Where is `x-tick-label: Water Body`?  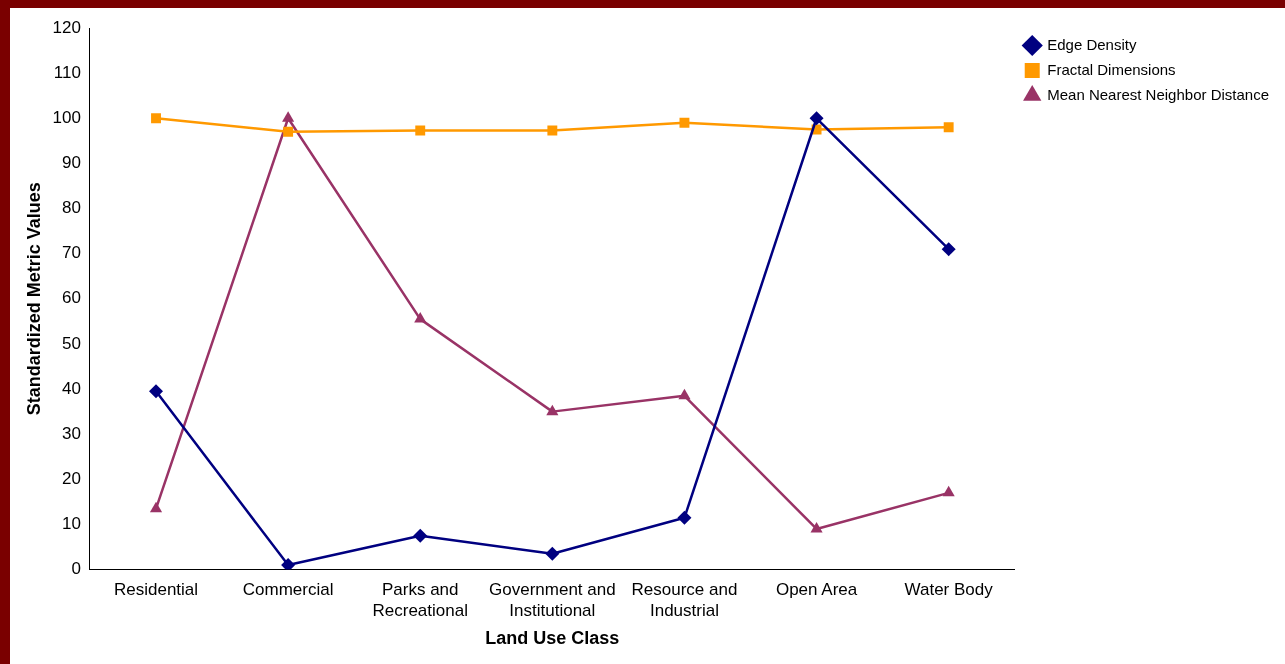
x-tick-label: Water Body is located at coordinates (949, 590).